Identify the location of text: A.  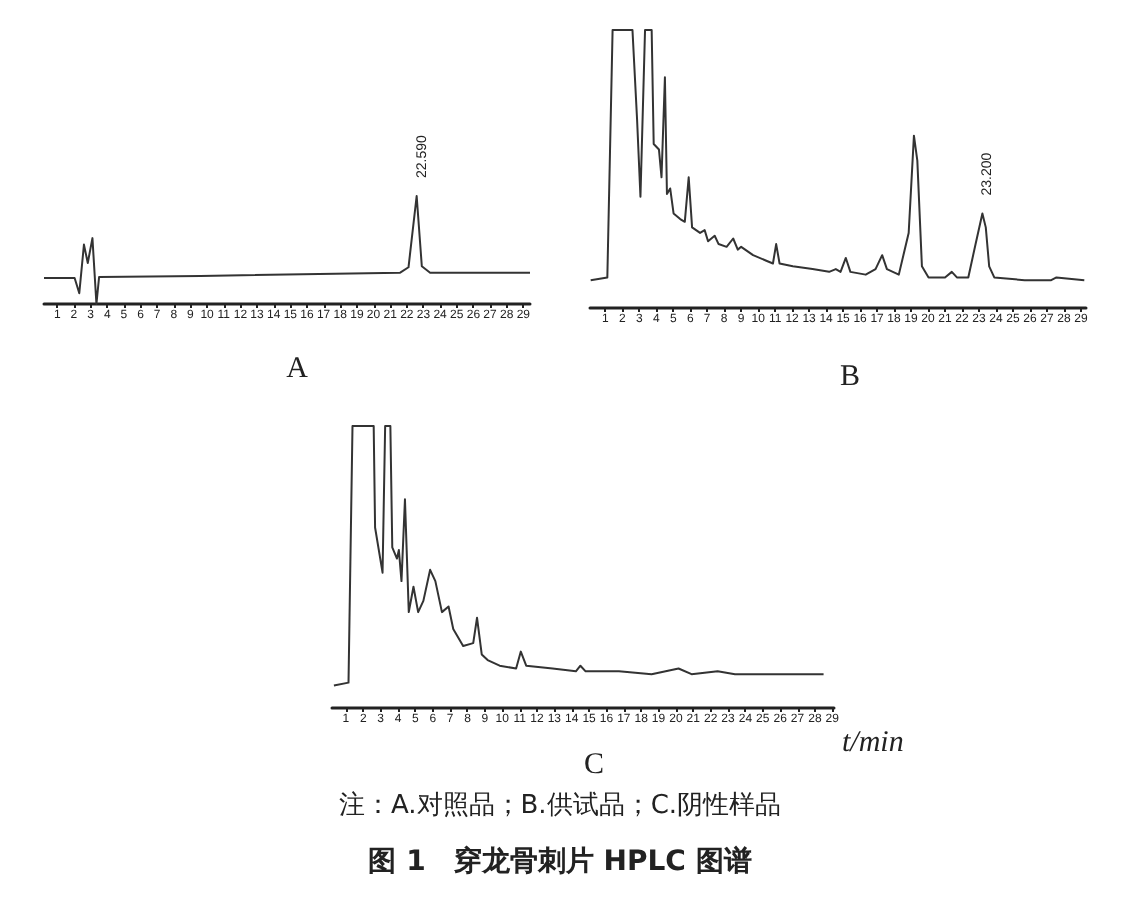
(297, 369).